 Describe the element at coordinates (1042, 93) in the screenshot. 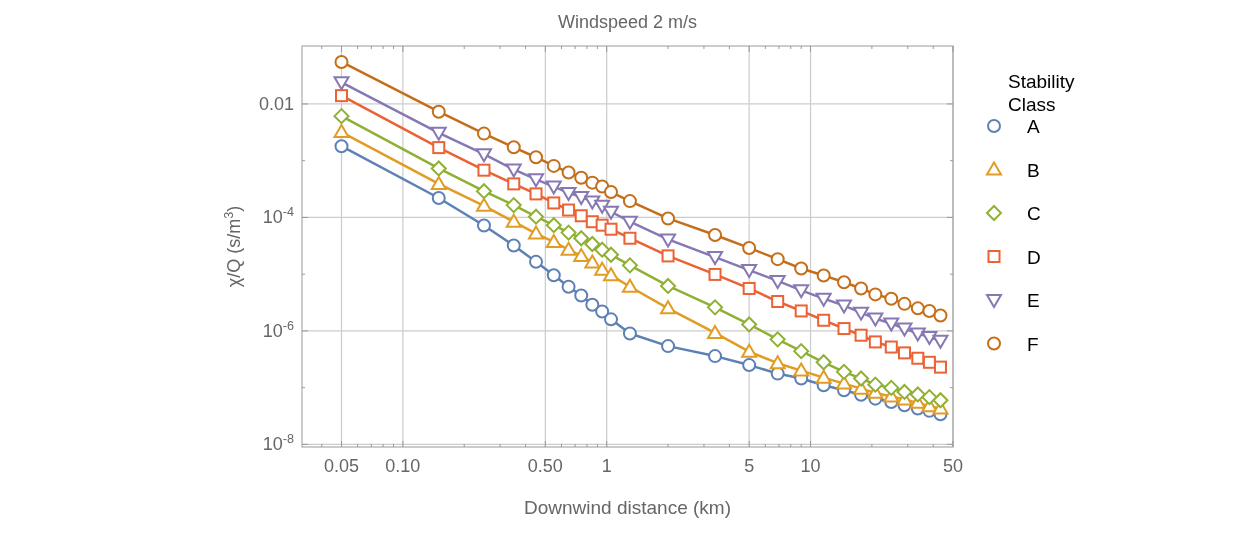

I see `legend-title: Stability Class` at that location.